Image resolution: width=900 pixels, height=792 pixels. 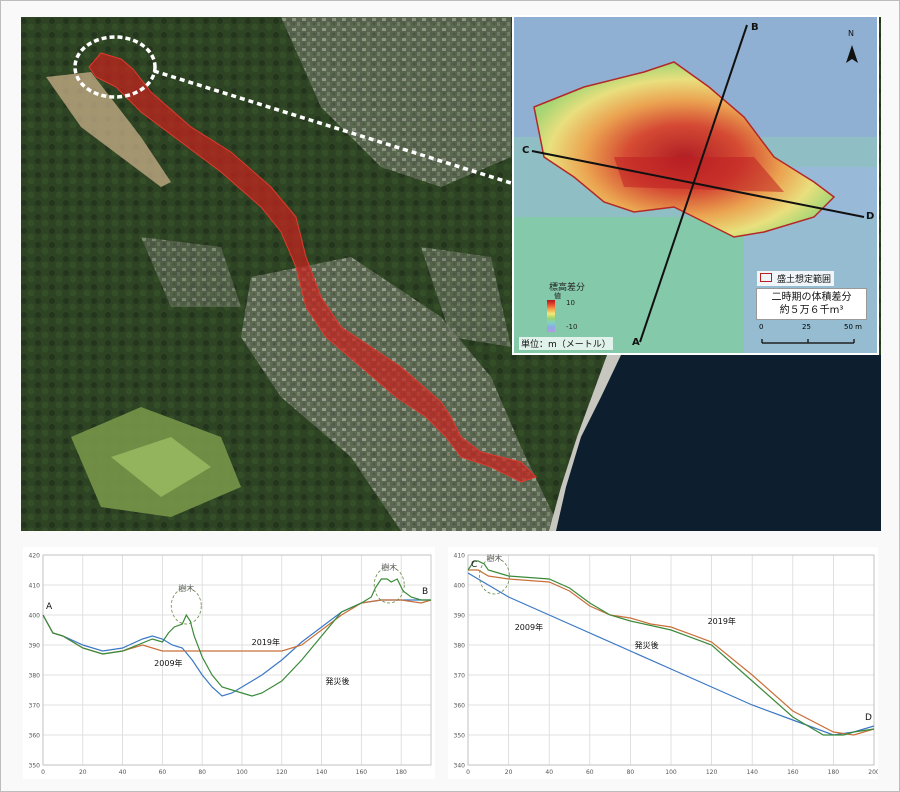 What do you see at coordinates (804, 280) in the screenshot?
I see `embankment-legend-label: 盛土想定範囲` at bounding box center [804, 280].